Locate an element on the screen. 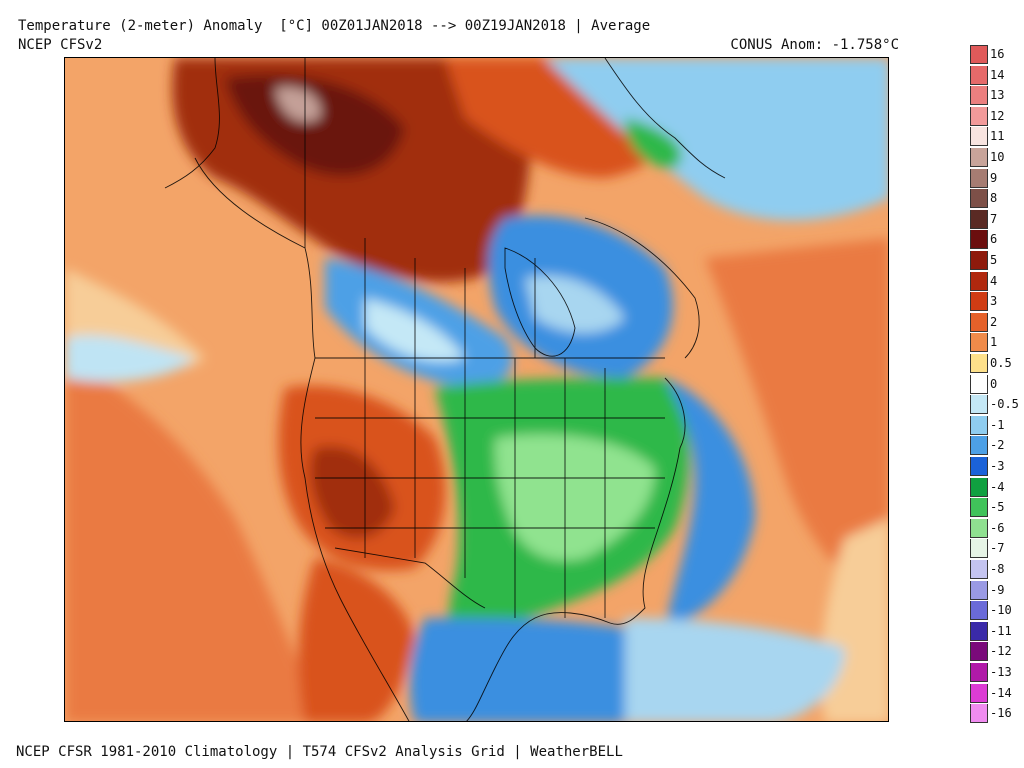 The height and width of the screenshot is (768, 1024). conus-anomaly-value: CONUS Anom: -1.758°C is located at coordinates (814, 45).